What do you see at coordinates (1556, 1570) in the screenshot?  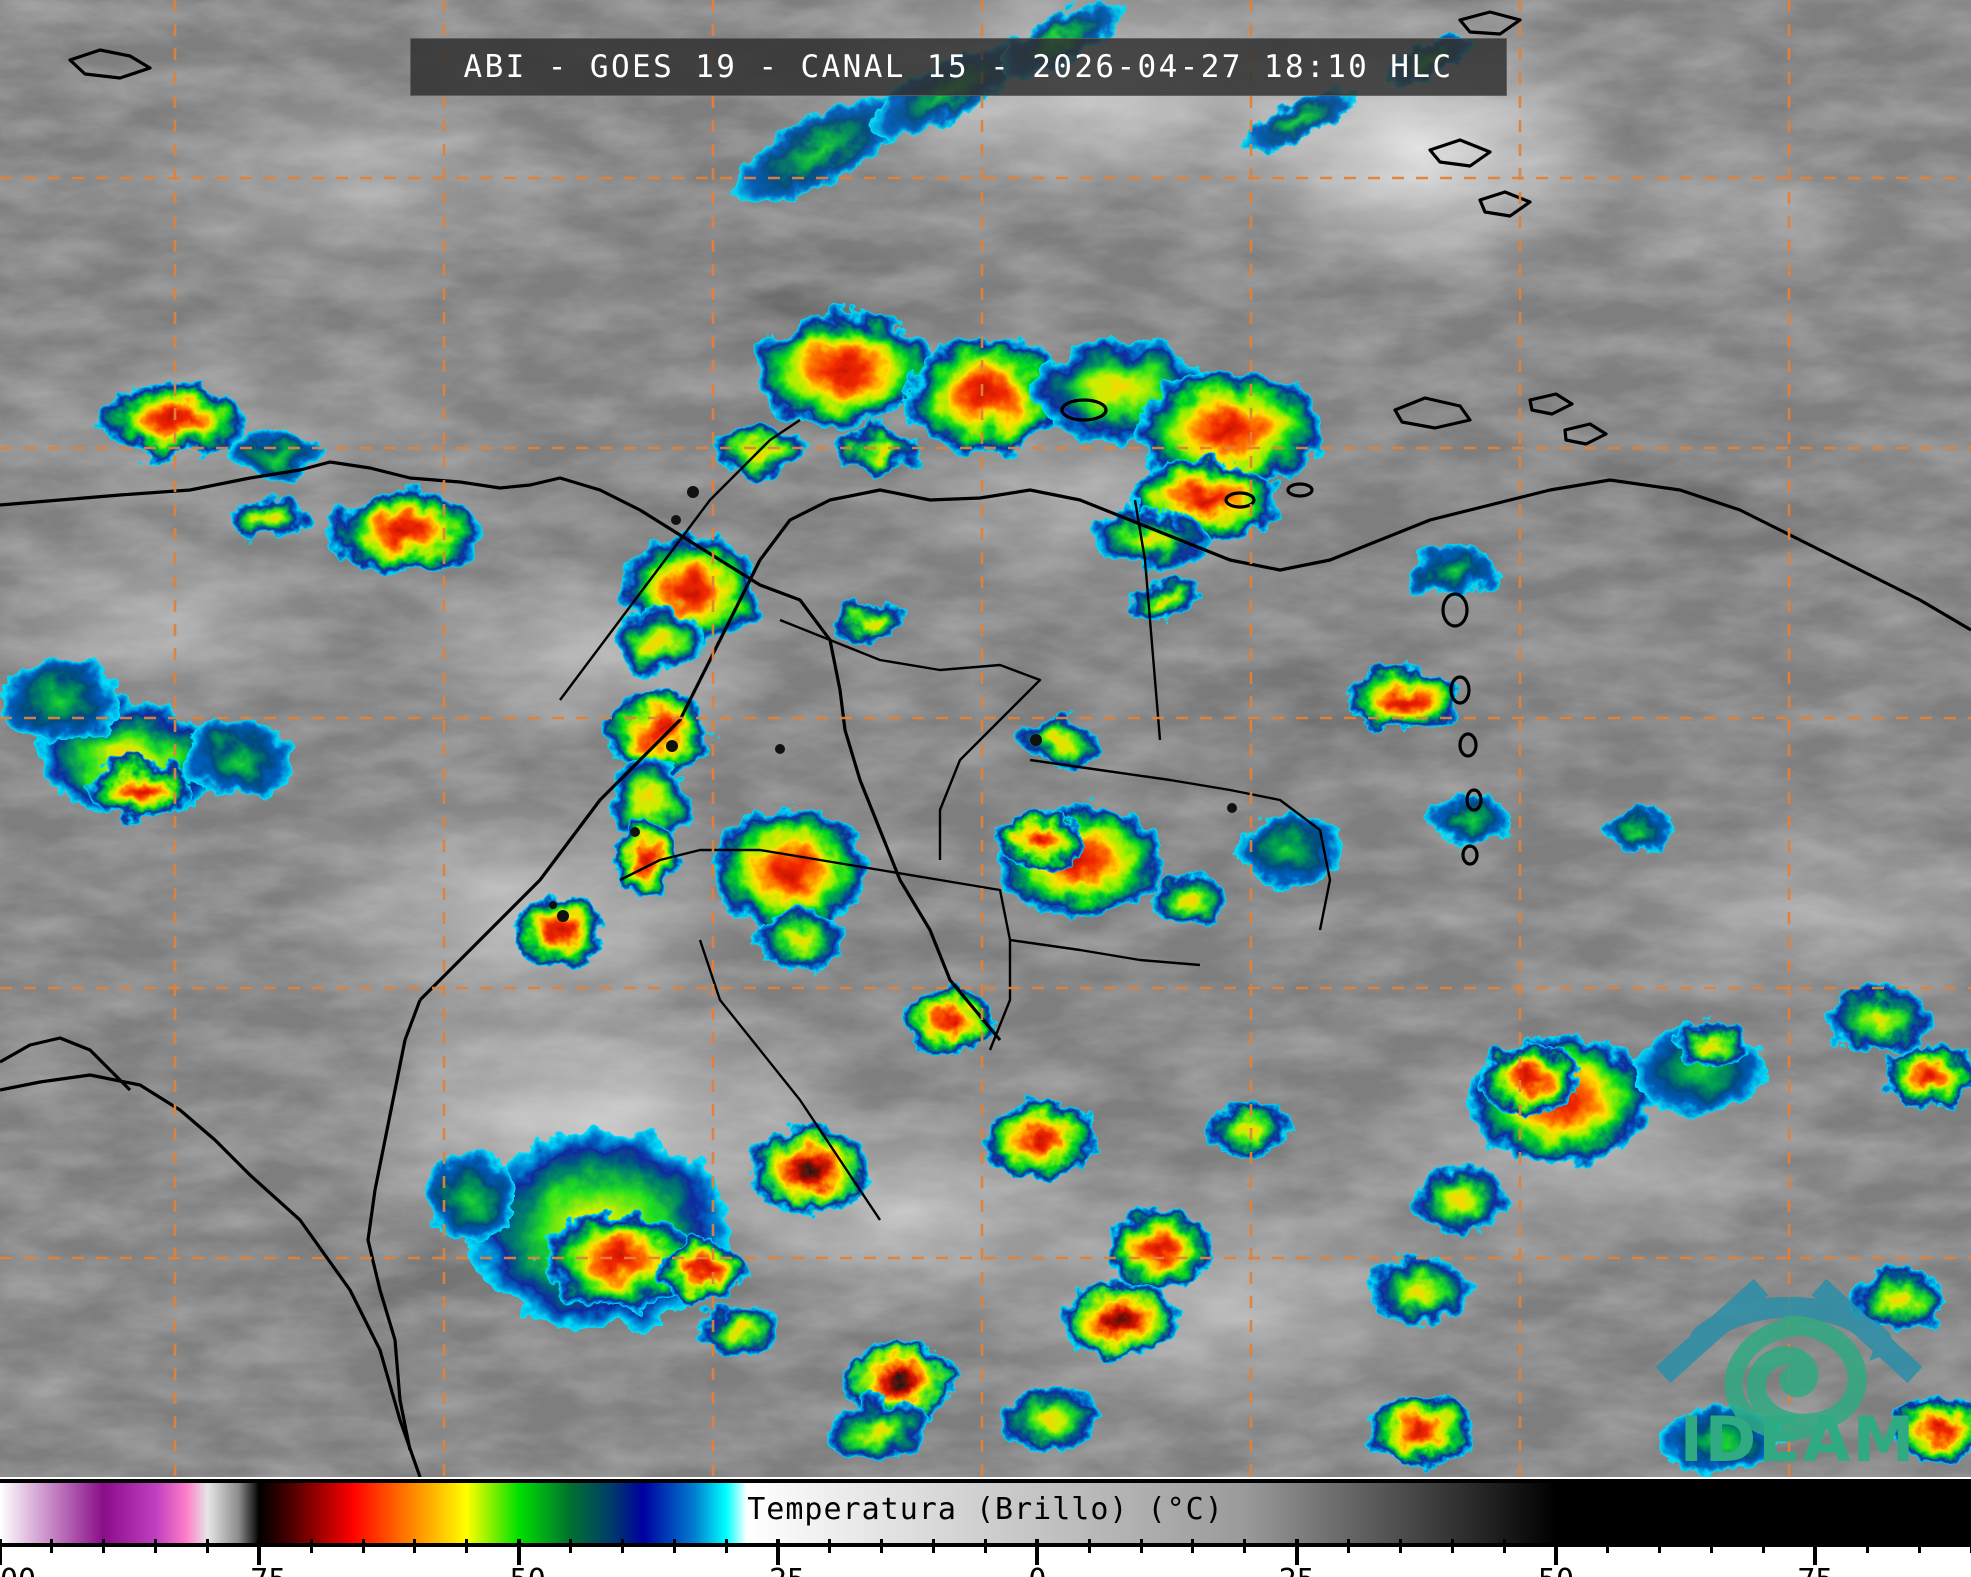 I see `colorbar-tick-label: 50` at bounding box center [1556, 1570].